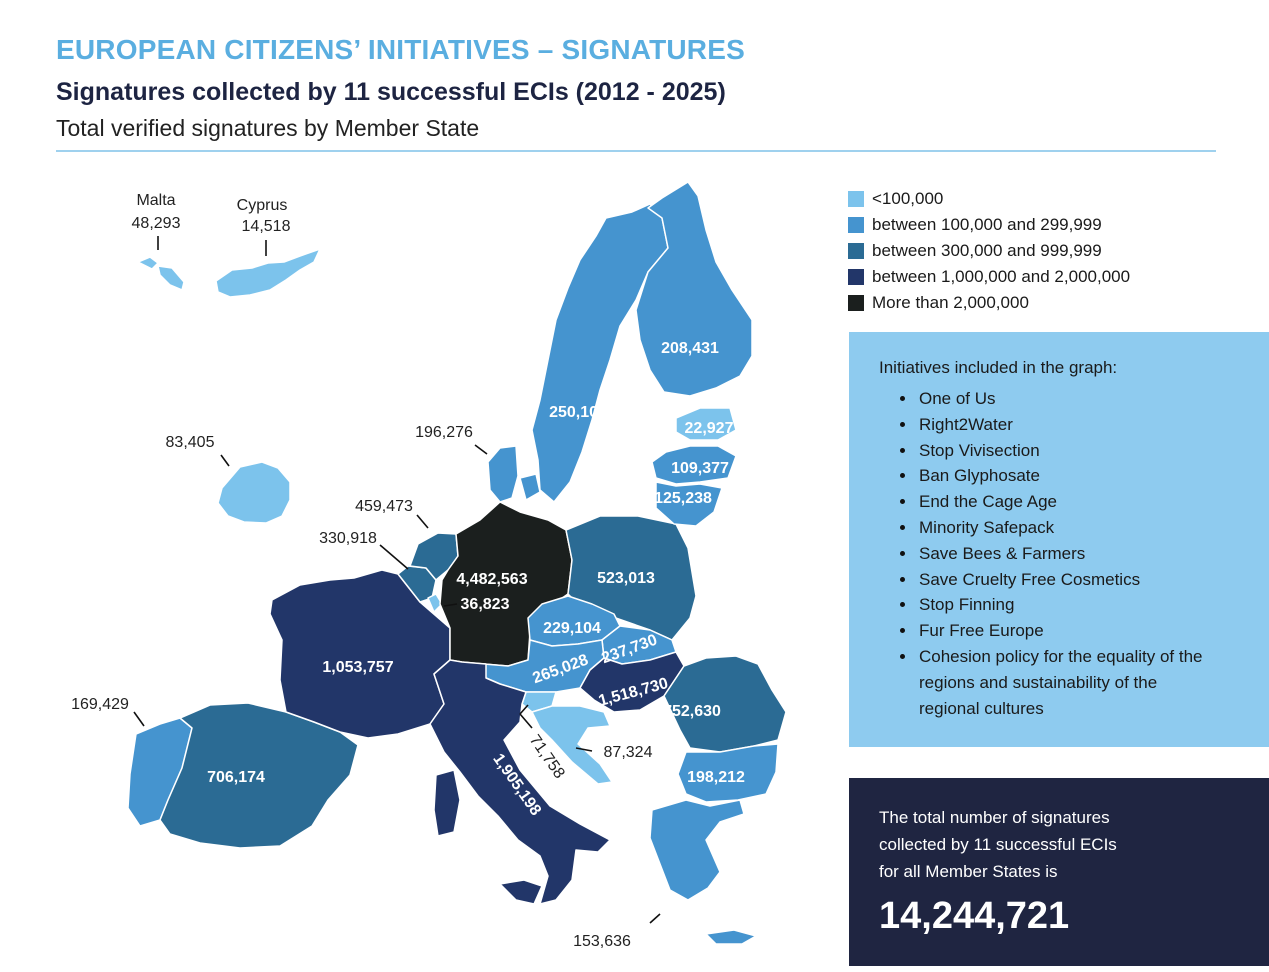 Image resolution: width=1269 pixels, height=972 pixels. Describe the element at coordinates (1093, 425) in the screenshot. I see `list-item: Right2Water` at that location.